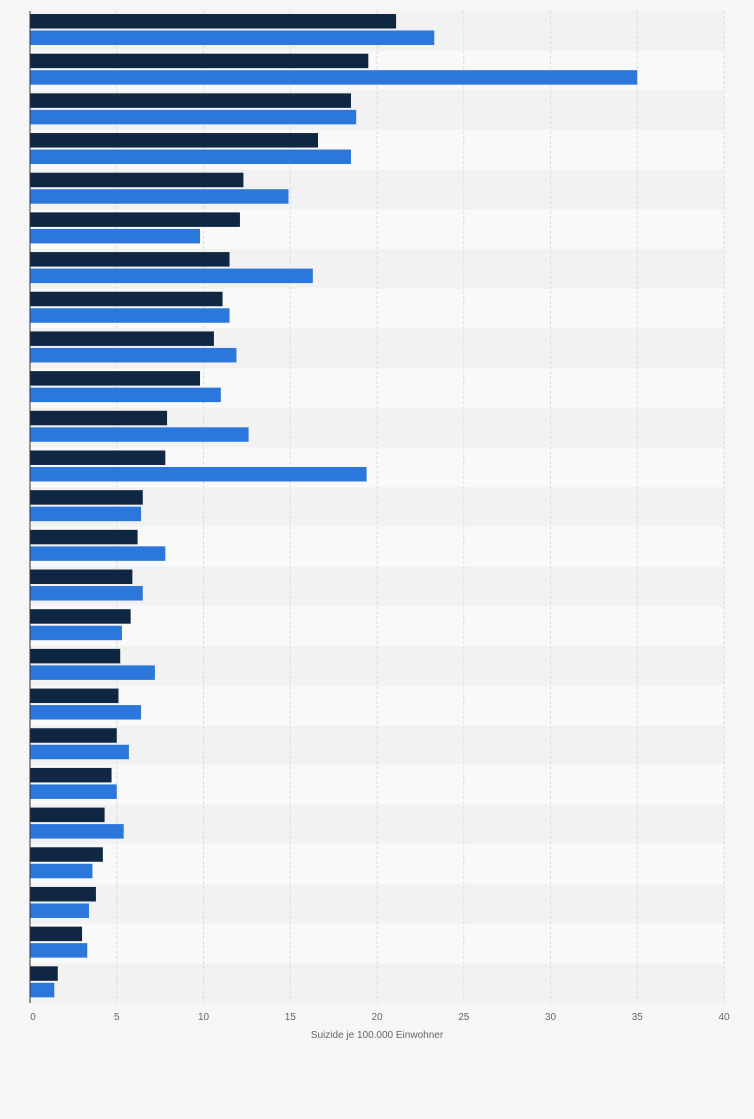 This screenshot has width=754, height=1119. Describe the element at coordinates (464, 1017) in the screenshot. I see `x-tick-label: 25` at that location.